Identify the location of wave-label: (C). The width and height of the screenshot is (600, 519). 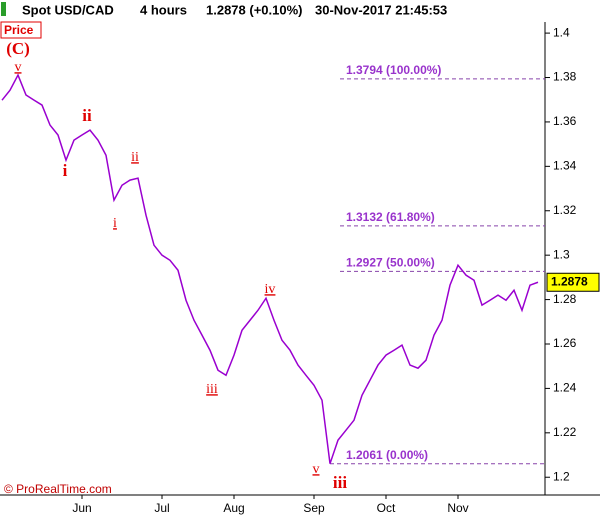
(18, 48).